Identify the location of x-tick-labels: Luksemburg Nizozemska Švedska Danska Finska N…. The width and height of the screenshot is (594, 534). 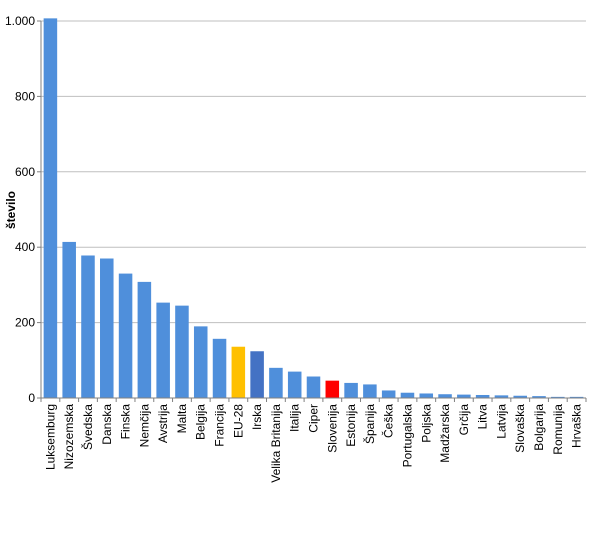
(313, 443).